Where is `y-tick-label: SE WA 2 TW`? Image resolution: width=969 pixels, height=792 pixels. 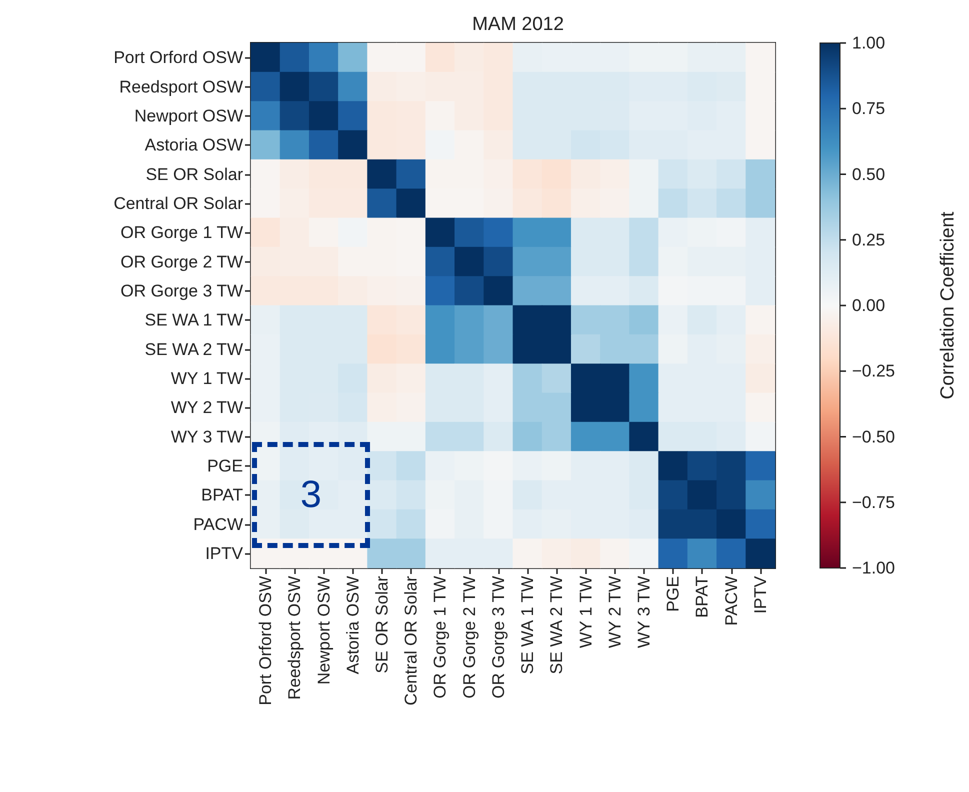
y-tick-label: SE WA 2 TW is located at coordinates (193, 349).